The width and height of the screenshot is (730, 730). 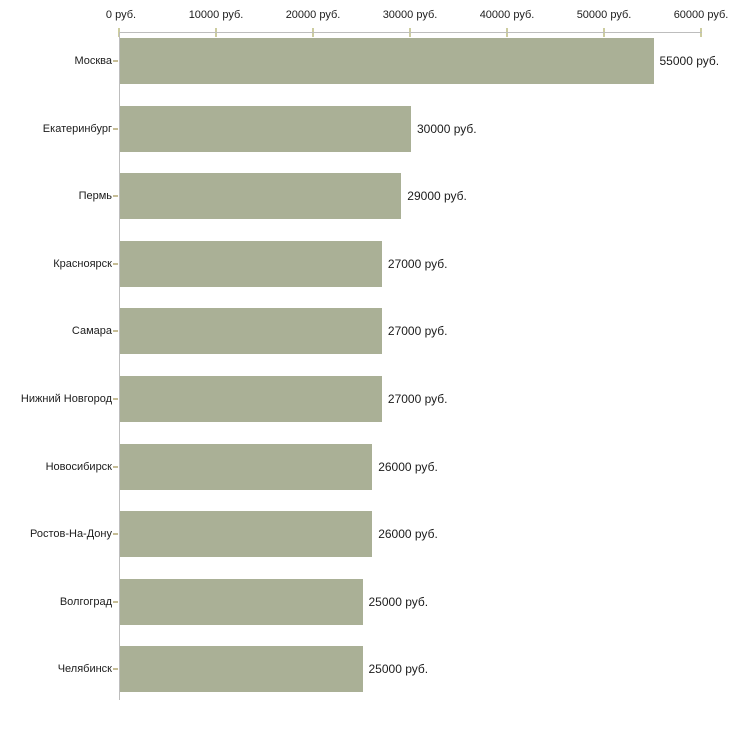 I want to click on bar-row: Волгоград 25000 руб., so click(x=365, y=608).